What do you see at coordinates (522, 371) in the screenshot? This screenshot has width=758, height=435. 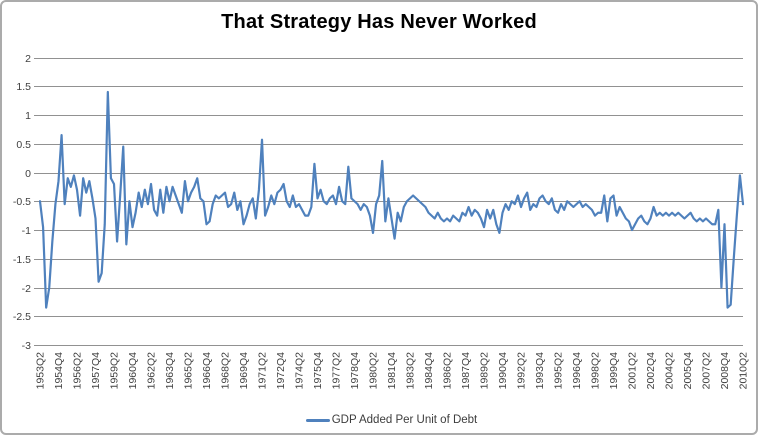 I see `x-axis-label: 1992Q2` at bounding box center [522, 371].